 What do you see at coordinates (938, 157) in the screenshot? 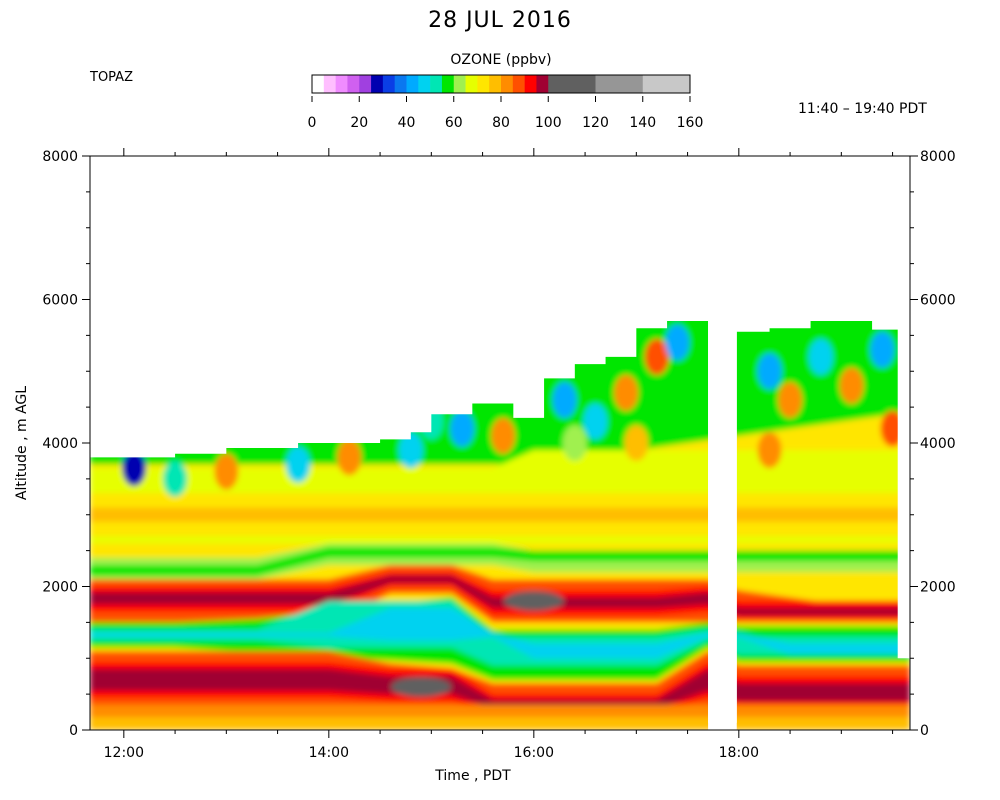
I see `y-tick-label-right: 8000` at bounding box center [938, 157].